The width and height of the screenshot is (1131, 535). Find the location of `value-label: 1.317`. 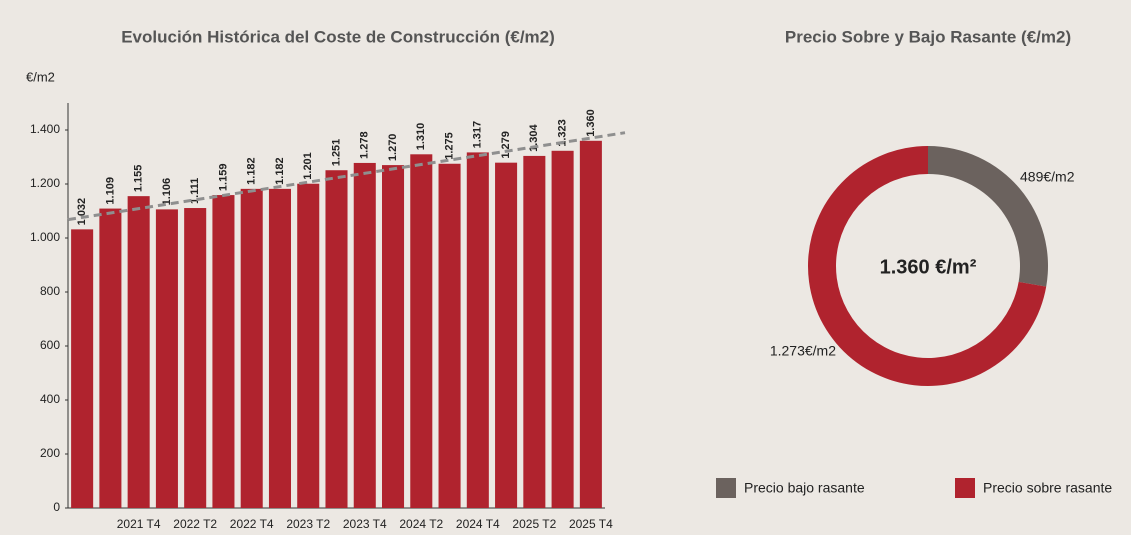

value-label: 1.317 is located at coordinates (478, 135).